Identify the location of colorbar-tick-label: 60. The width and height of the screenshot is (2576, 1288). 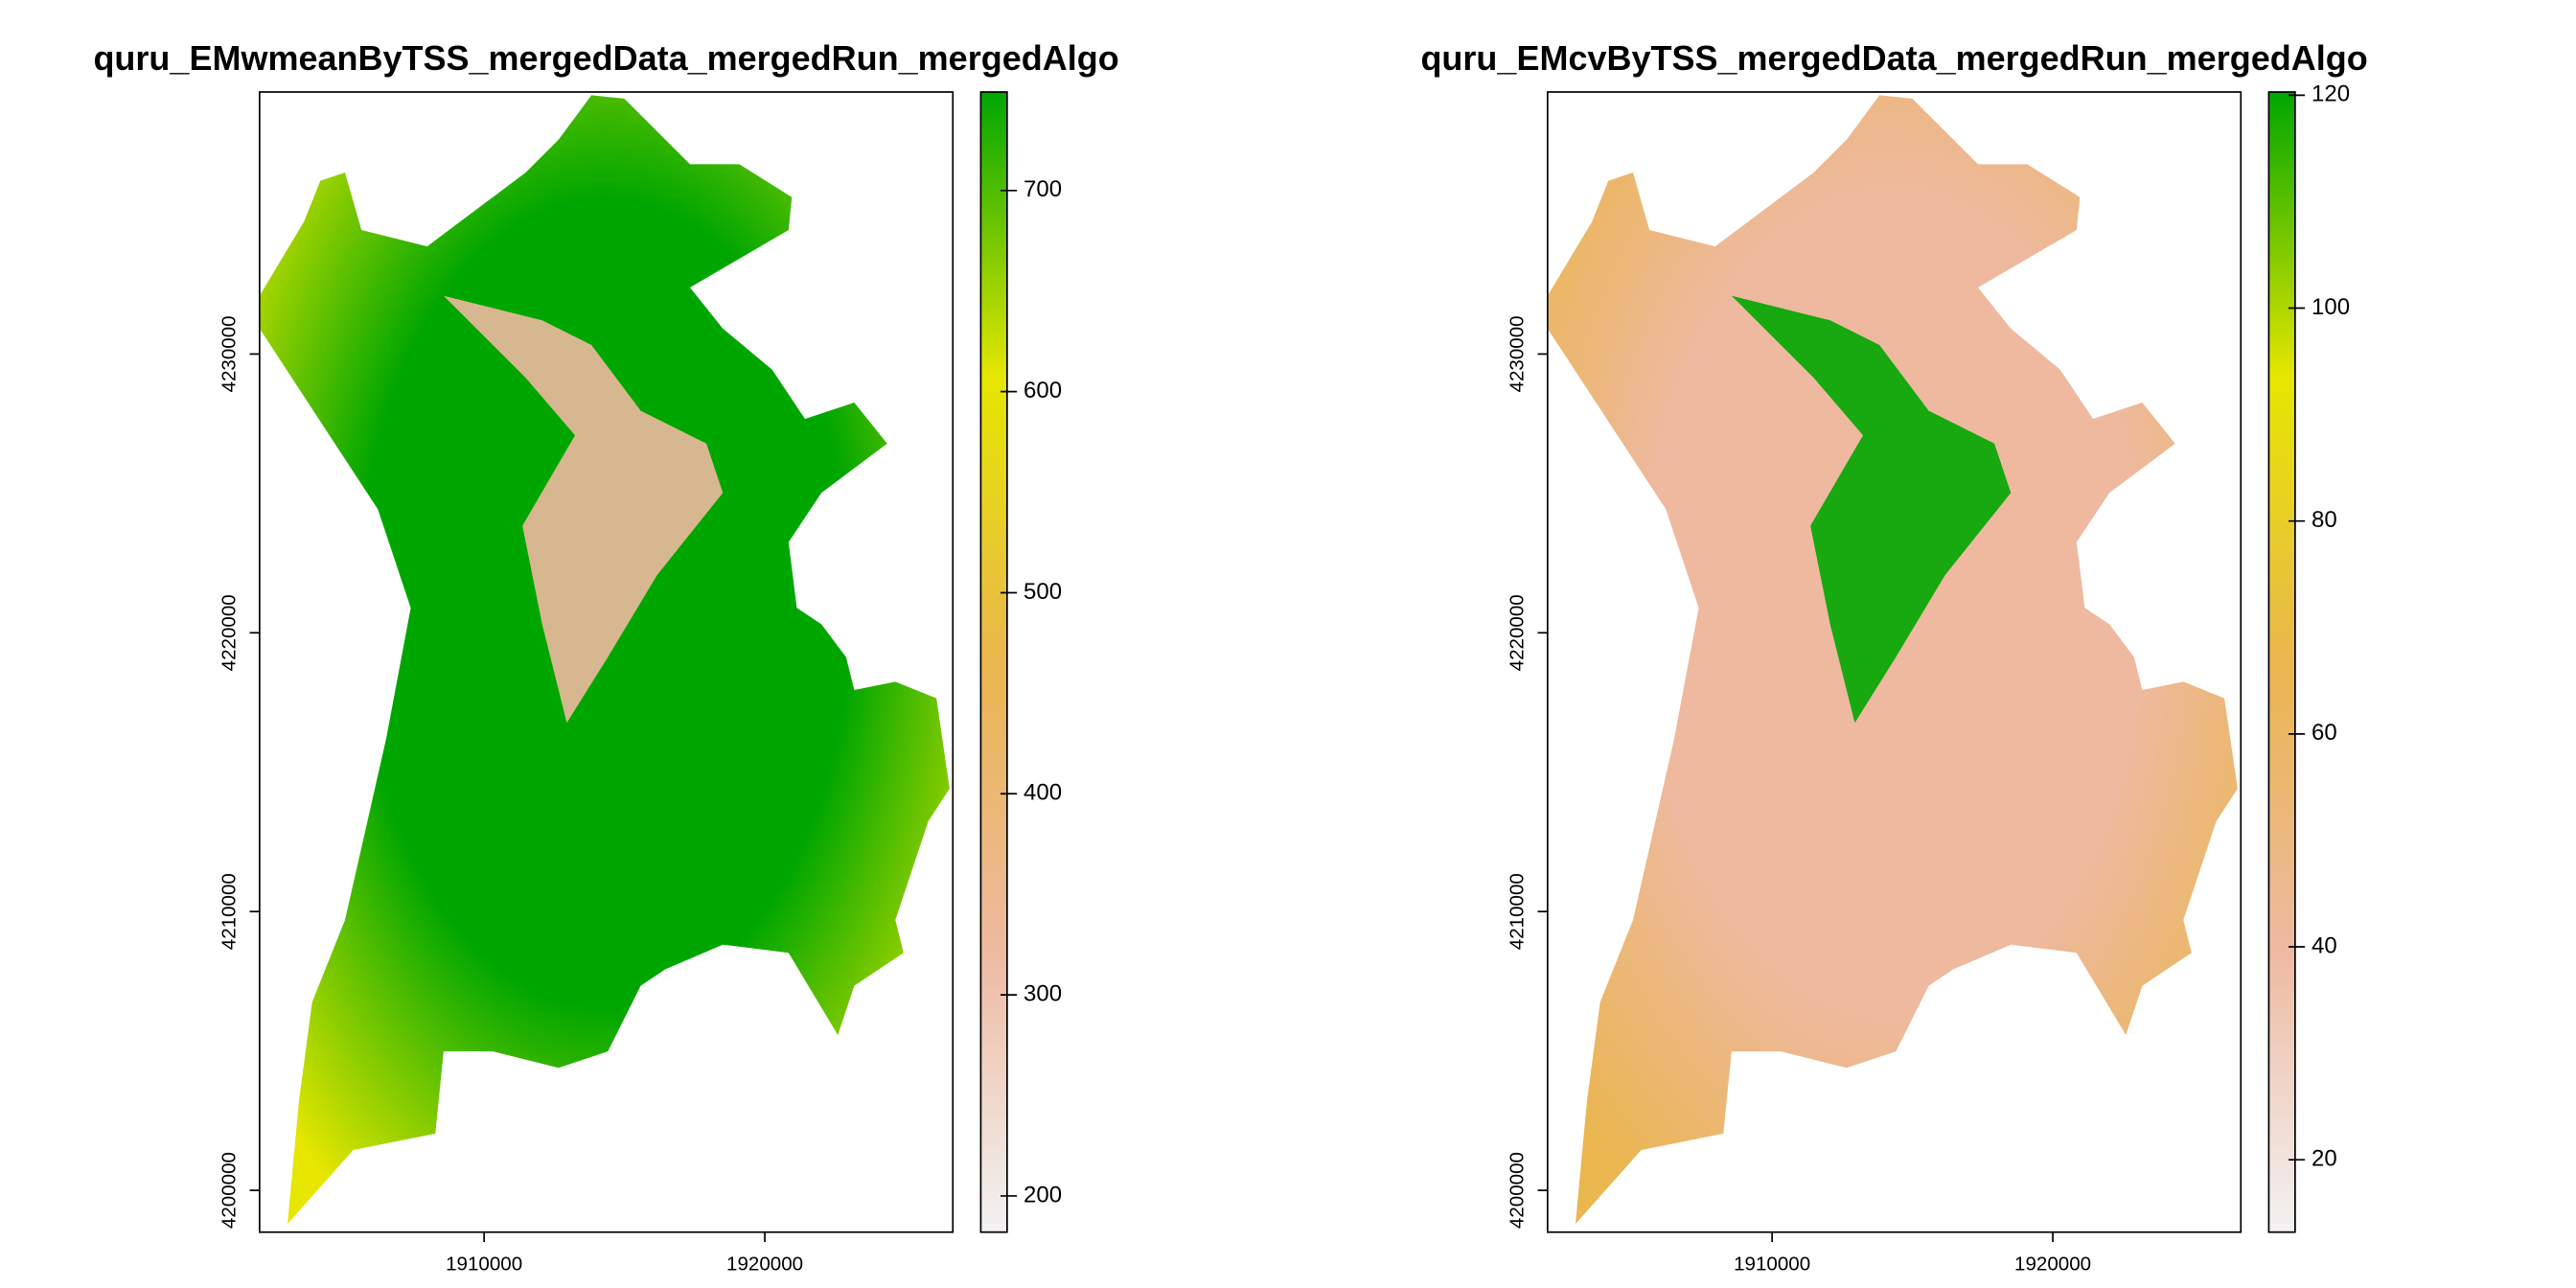
(2324, 733).